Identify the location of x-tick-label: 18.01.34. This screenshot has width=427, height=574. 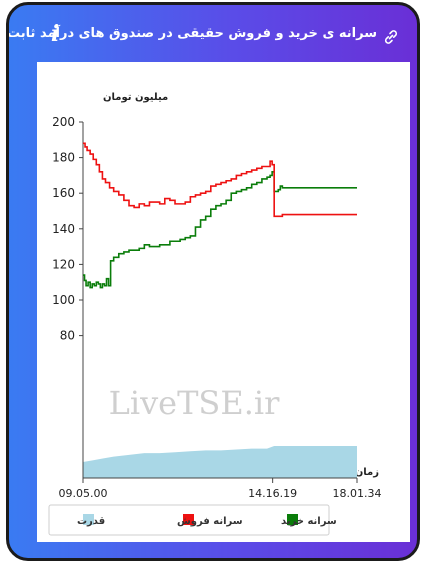
(357, 493).